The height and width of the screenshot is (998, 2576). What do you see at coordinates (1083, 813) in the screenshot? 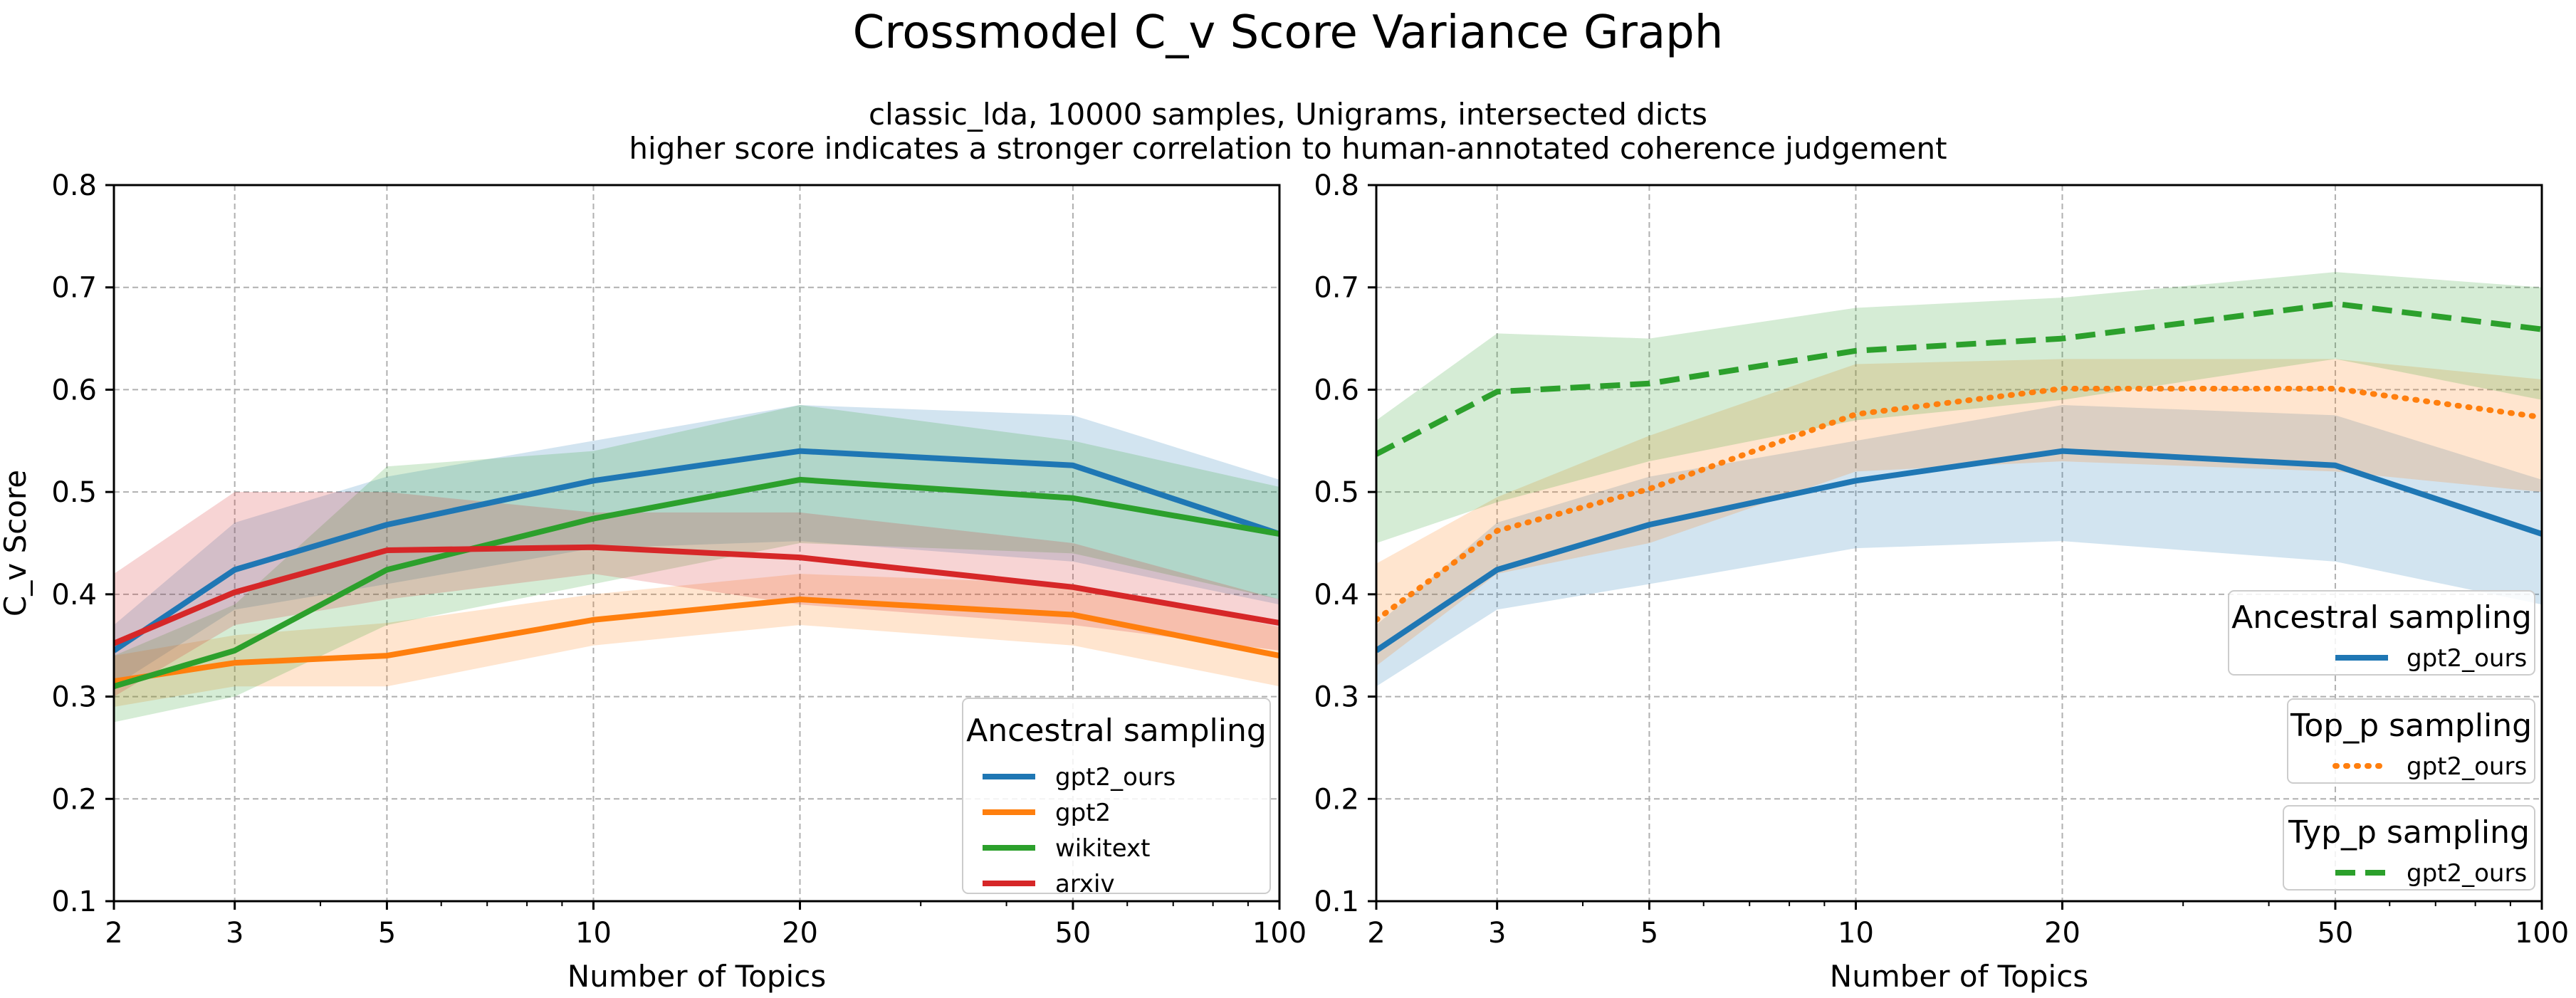
I see `legend-entry-label: gpt2` at bounding box center [1083, 813].